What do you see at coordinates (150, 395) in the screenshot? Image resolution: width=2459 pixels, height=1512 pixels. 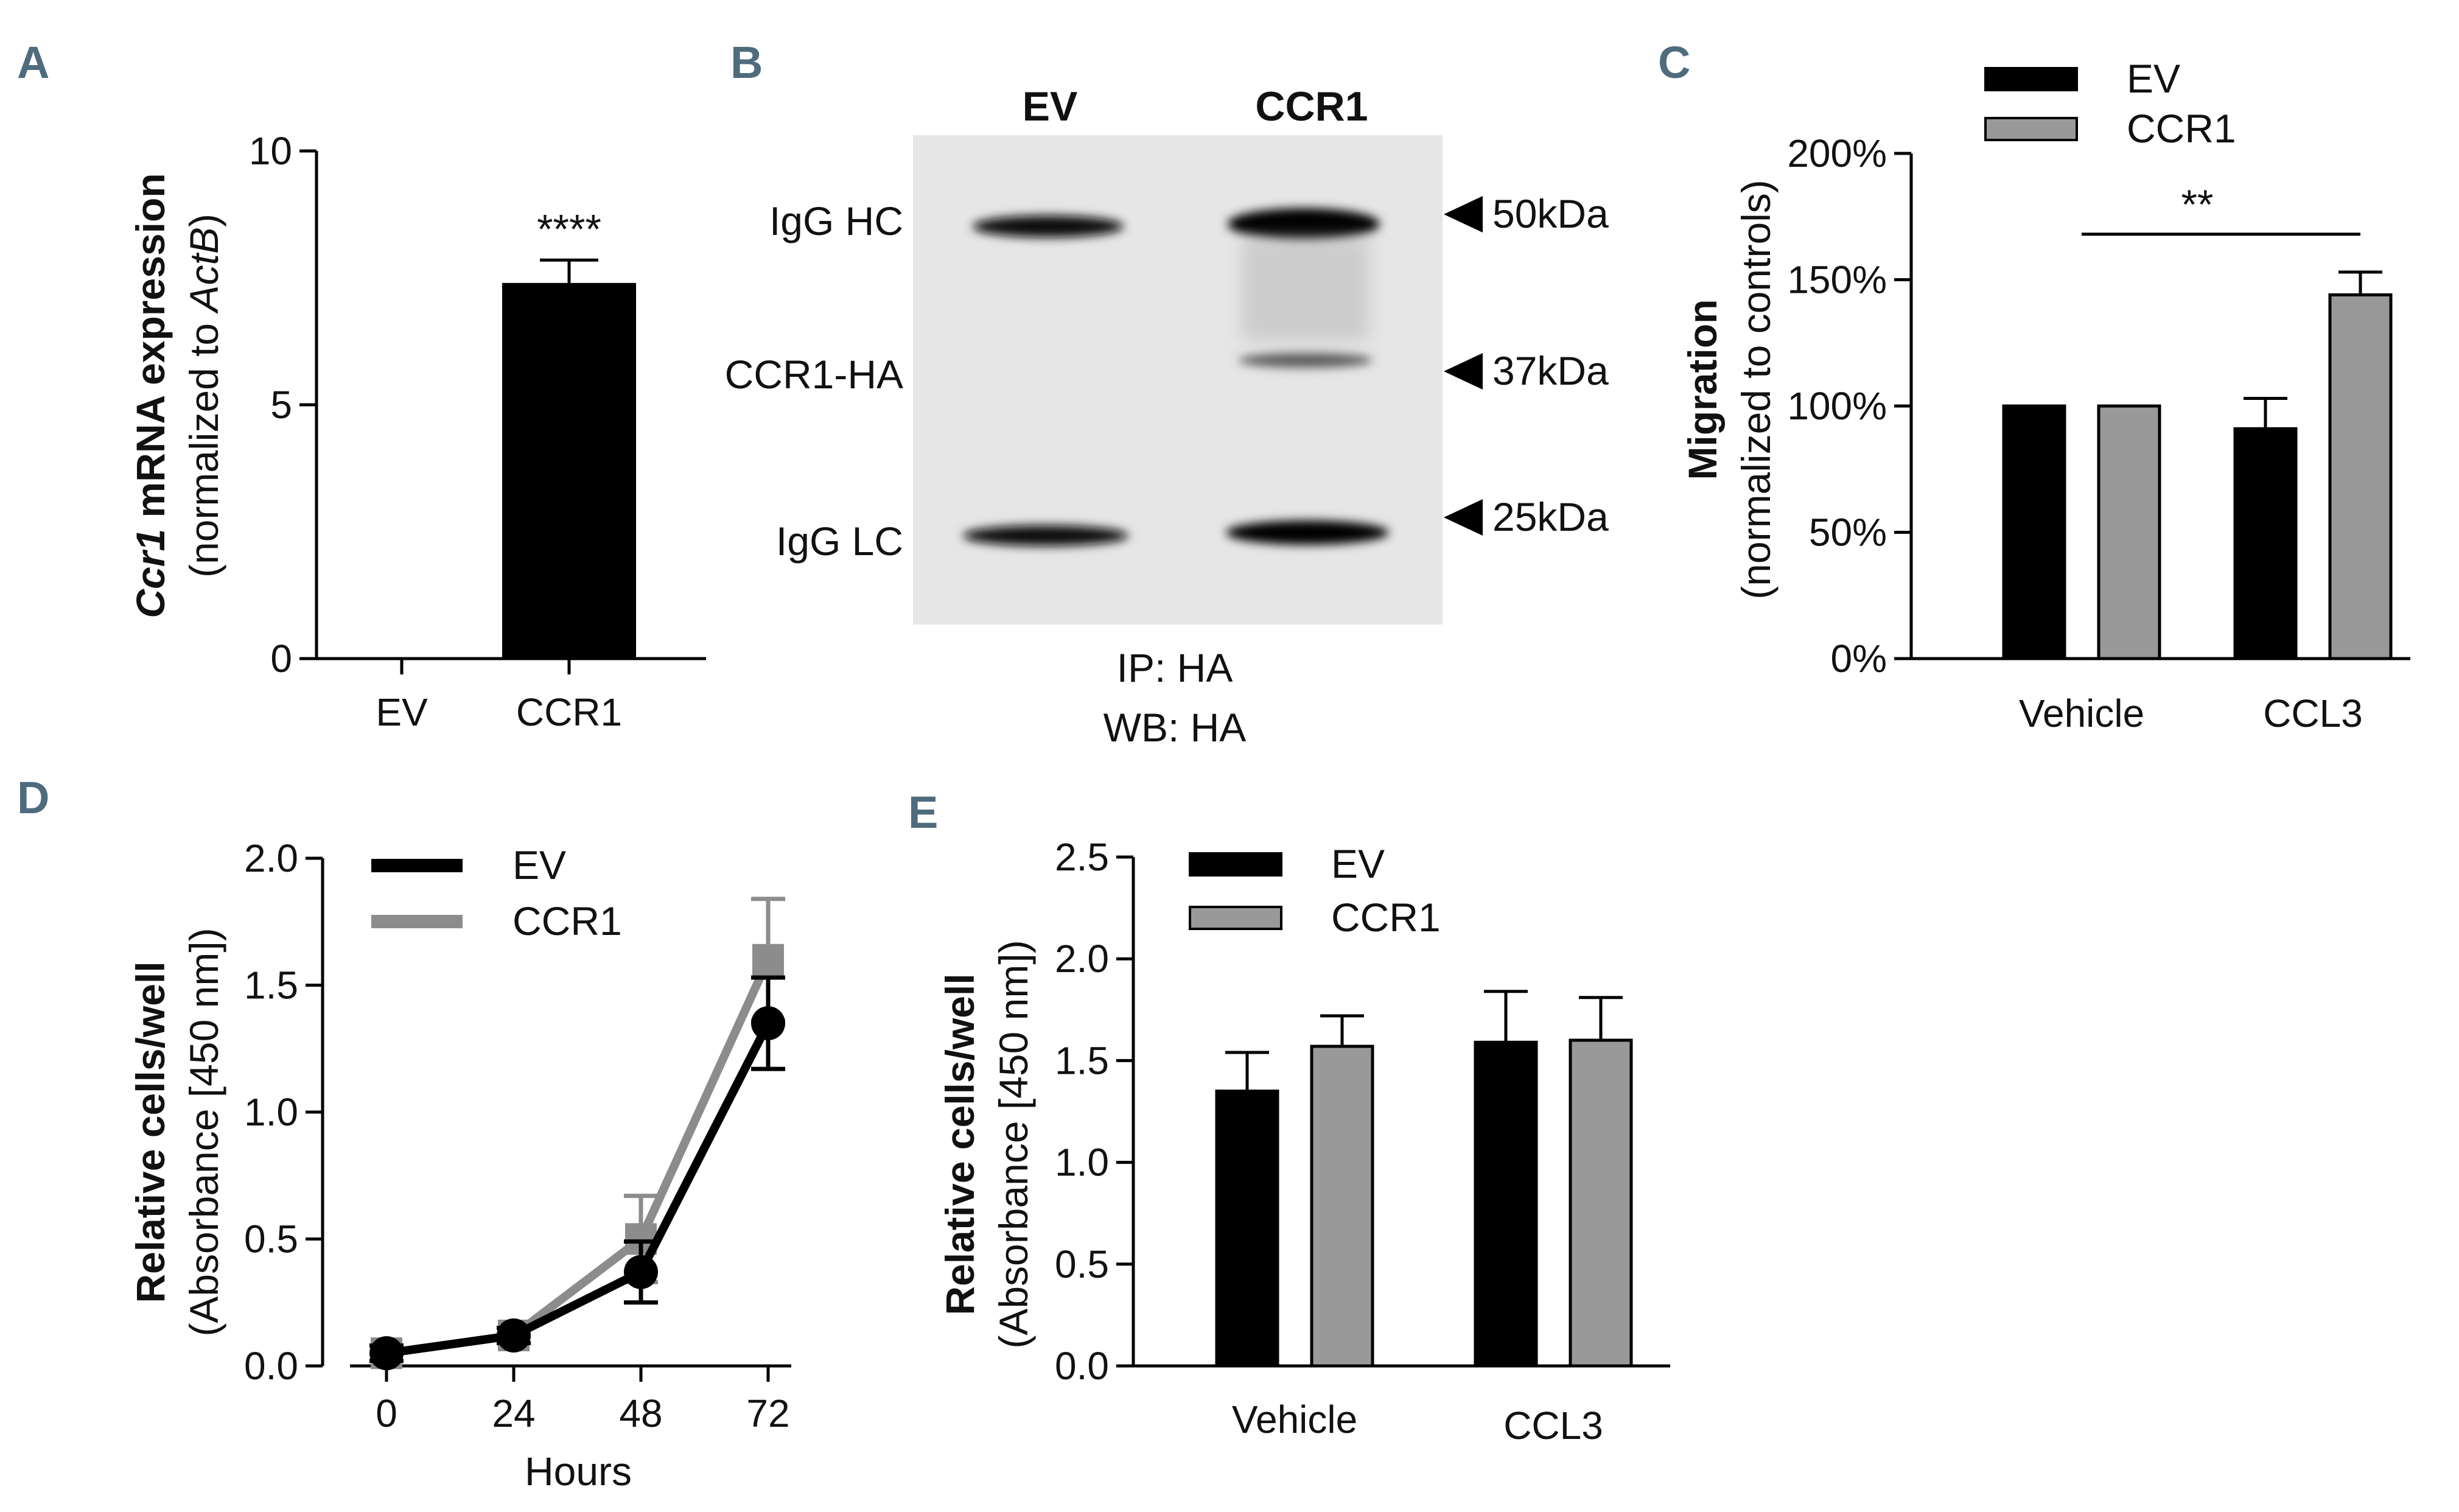 I see `panel-a-ylabel: Ccr1 mRNA expression` at bounding box center [150, 395].